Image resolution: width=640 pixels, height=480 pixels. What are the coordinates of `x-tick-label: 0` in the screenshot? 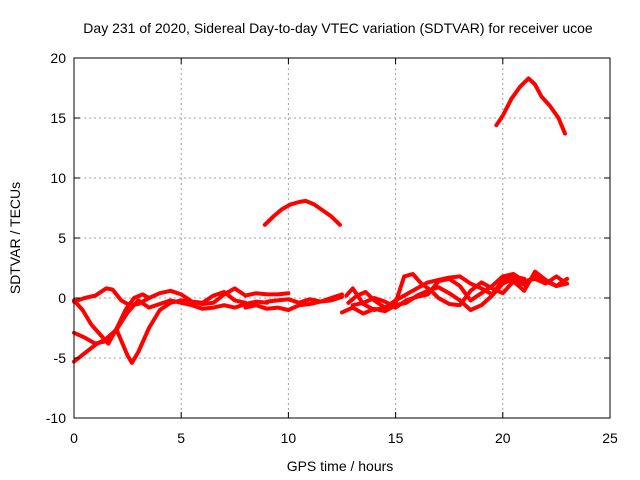 It's located at (74, 438).